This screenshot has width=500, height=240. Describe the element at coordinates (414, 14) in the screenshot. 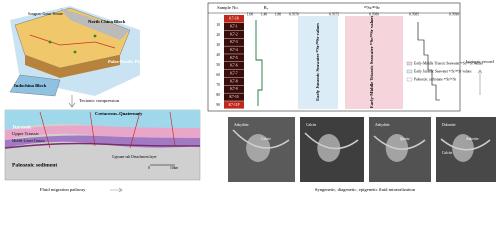

I see `sr-tick-label: 0.7085` at that location.